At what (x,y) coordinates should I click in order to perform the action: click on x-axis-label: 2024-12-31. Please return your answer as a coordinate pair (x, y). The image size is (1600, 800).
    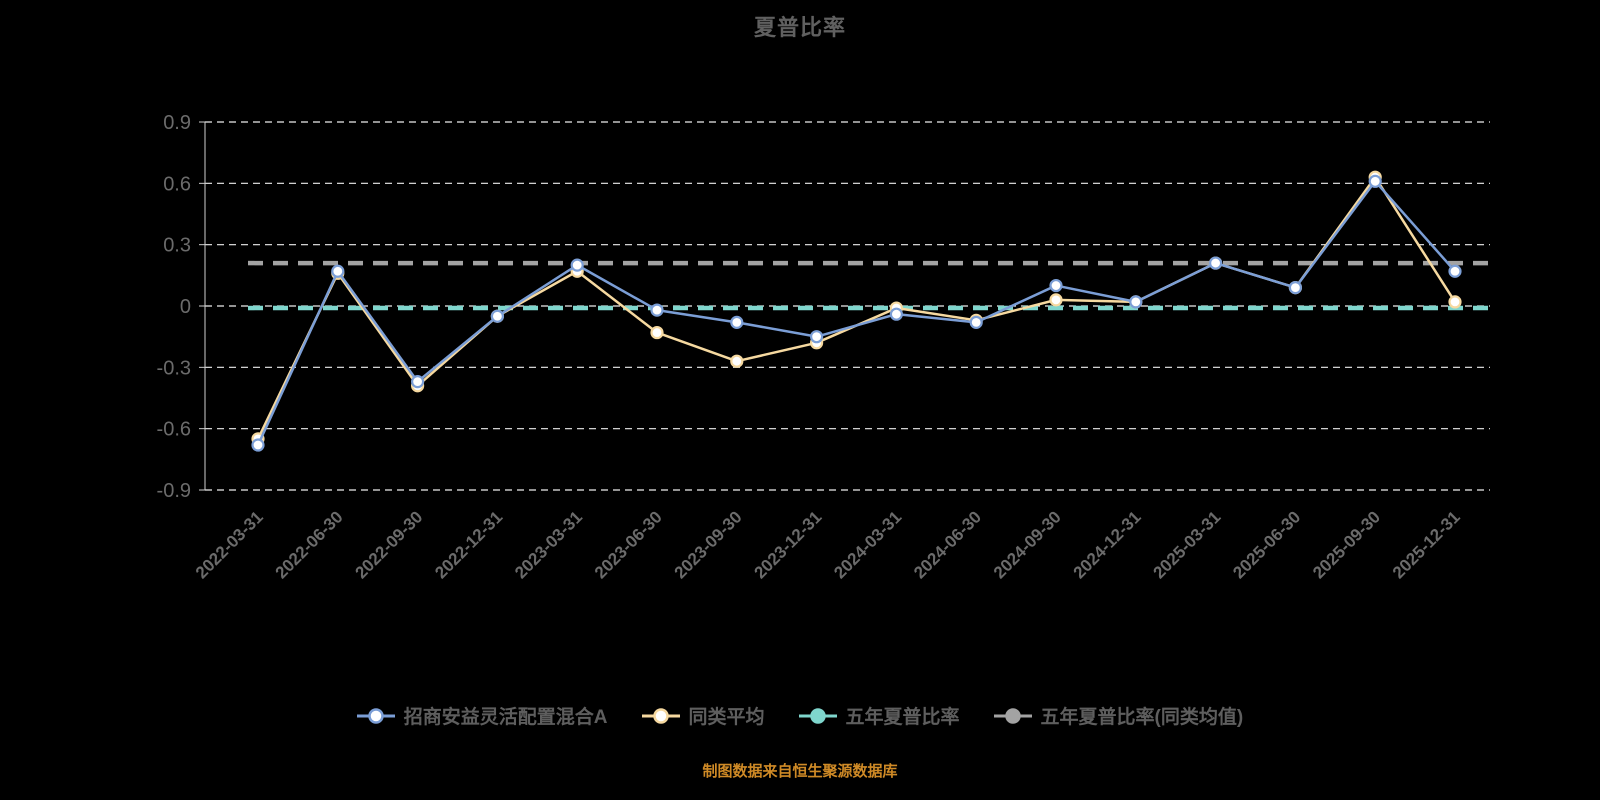
    Looking at the image, I should click on (1107, 544).